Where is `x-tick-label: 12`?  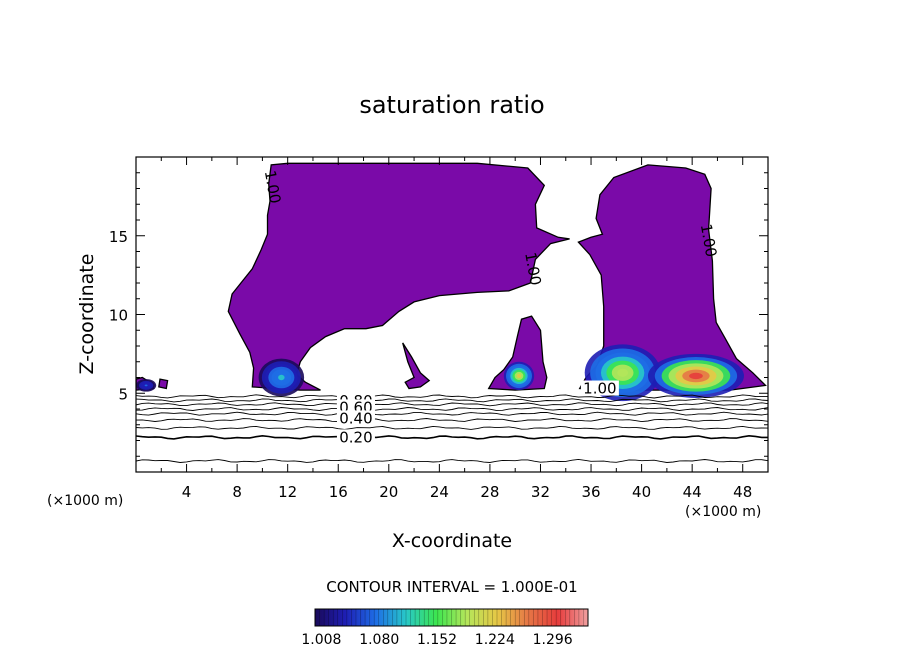
x-tick-label: 12 is located at coordinates (287, 492).